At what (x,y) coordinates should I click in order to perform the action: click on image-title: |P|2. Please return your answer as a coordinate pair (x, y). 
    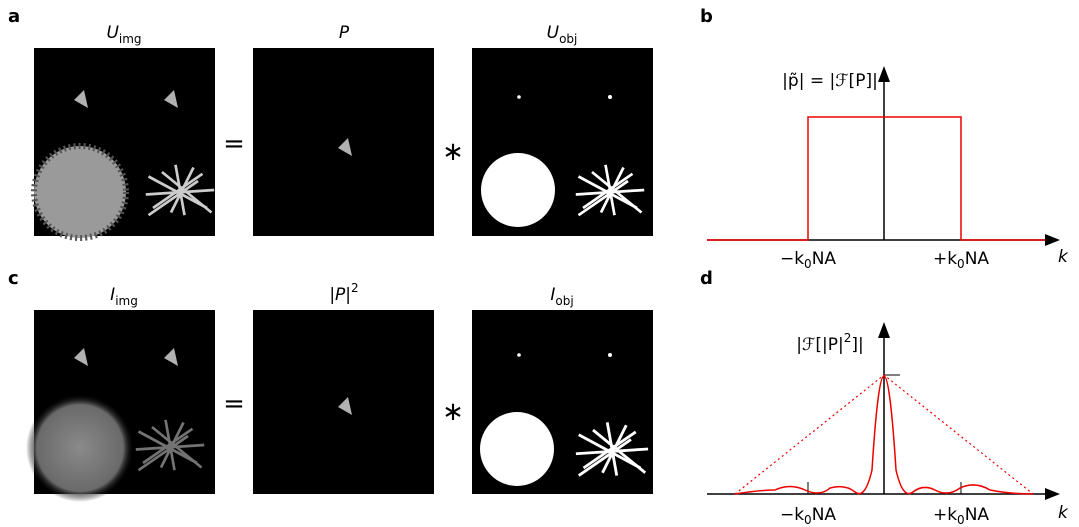
    Looking at the image, I should click on (343, 293).